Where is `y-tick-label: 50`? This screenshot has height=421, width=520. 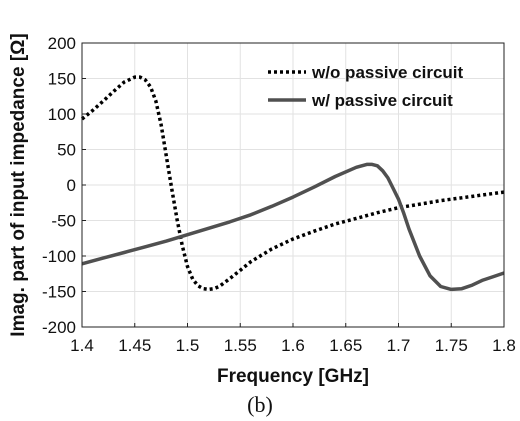
y-tick-label: 50 is located at coordinates (66, 150).